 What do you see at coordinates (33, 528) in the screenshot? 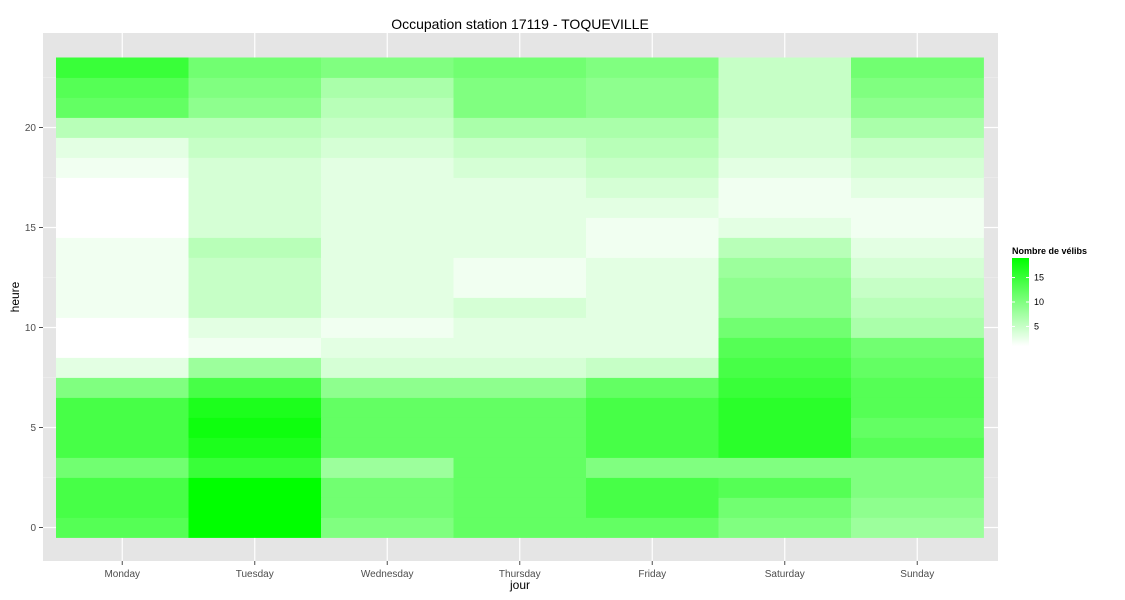
I see `y-tick-label: 0` at bounding box center [33, 528].